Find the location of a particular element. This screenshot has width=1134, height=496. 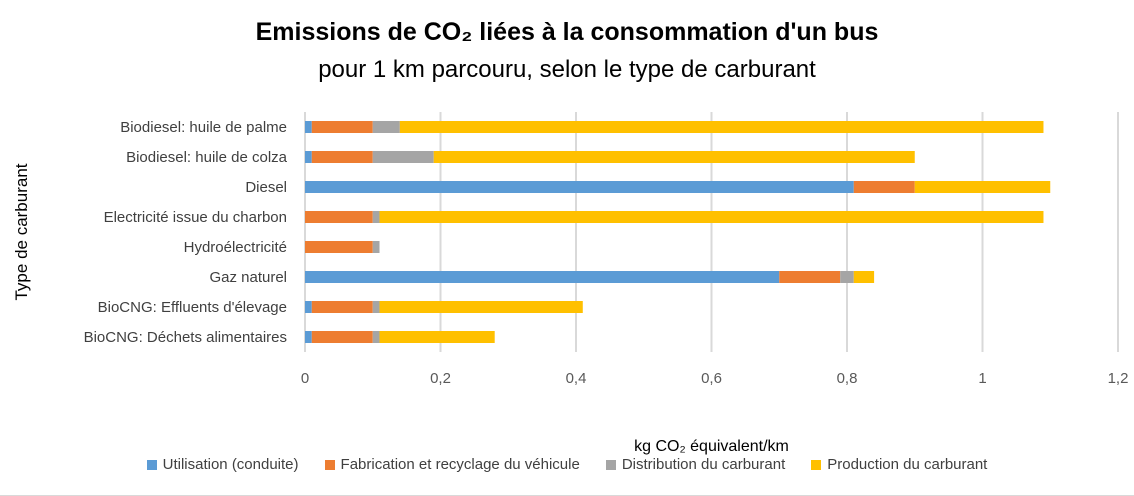

category-label: Hydroélectricité is located at coordinates (235, 247).